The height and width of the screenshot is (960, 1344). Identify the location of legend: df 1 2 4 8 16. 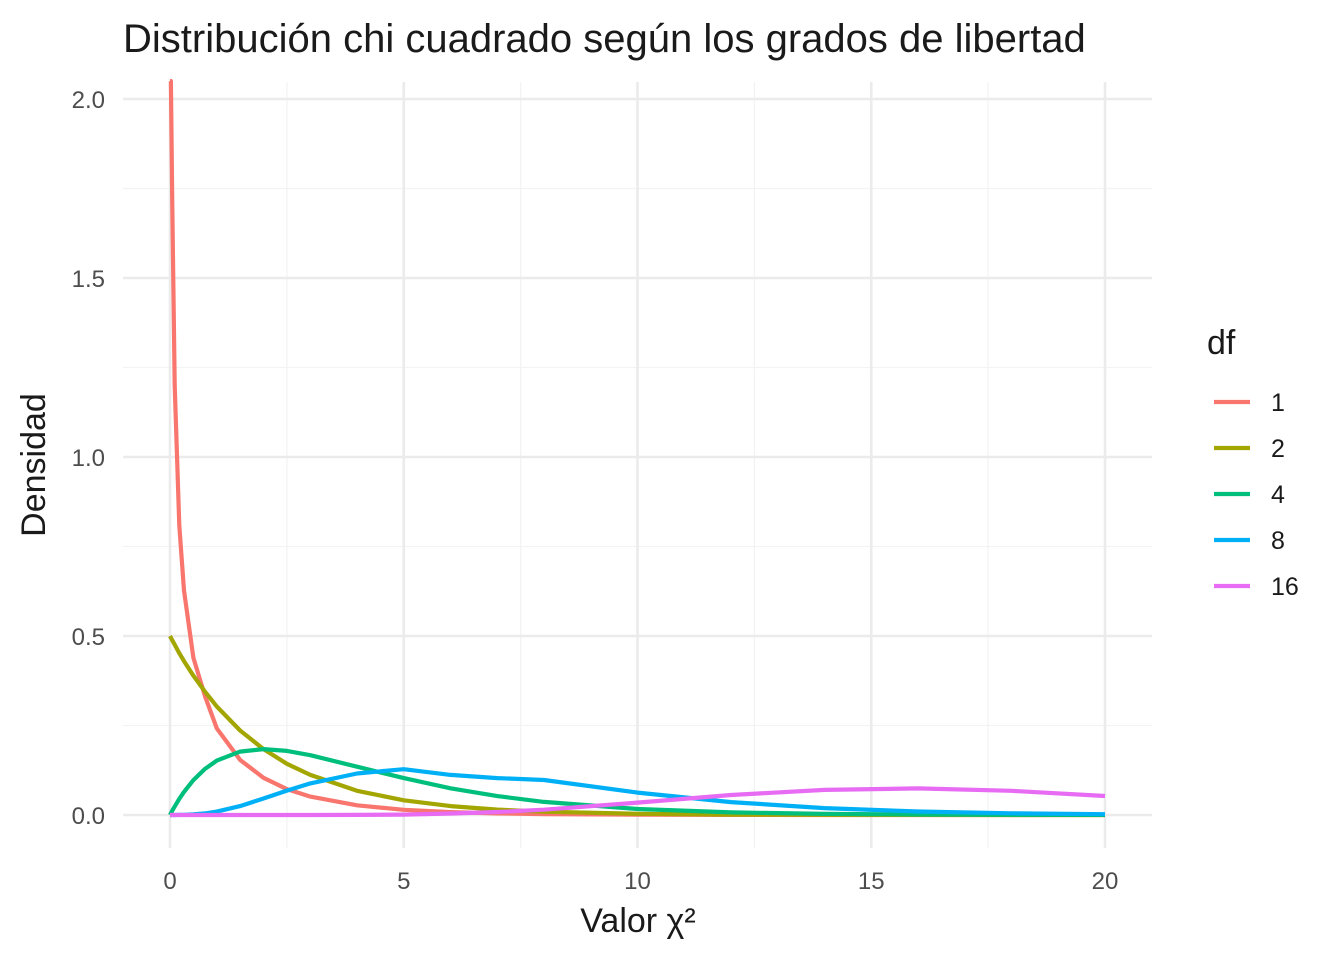
(1253, 462).